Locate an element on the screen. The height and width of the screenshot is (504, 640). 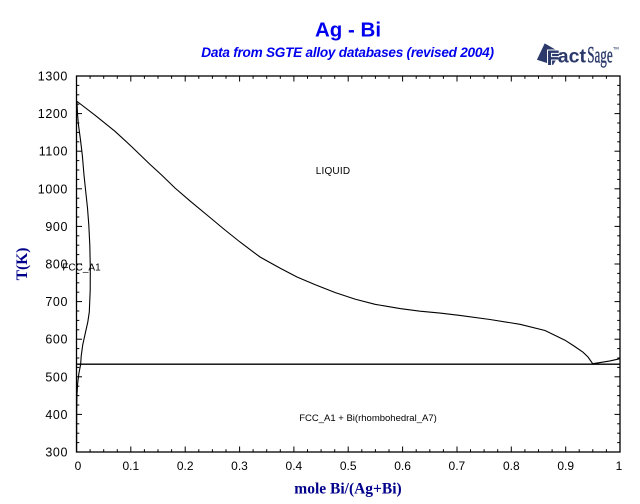
svg-text: 0.6 is located at coordinates (402, 466).